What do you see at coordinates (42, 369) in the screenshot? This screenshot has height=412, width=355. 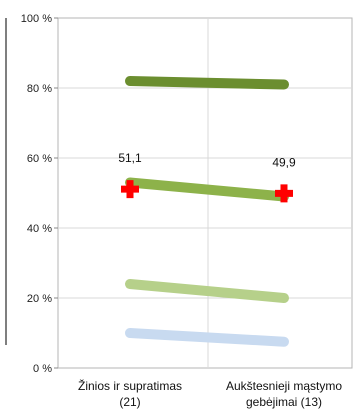 I see `y-tick-label-0: 0 %` at bounding box center [42, 369].